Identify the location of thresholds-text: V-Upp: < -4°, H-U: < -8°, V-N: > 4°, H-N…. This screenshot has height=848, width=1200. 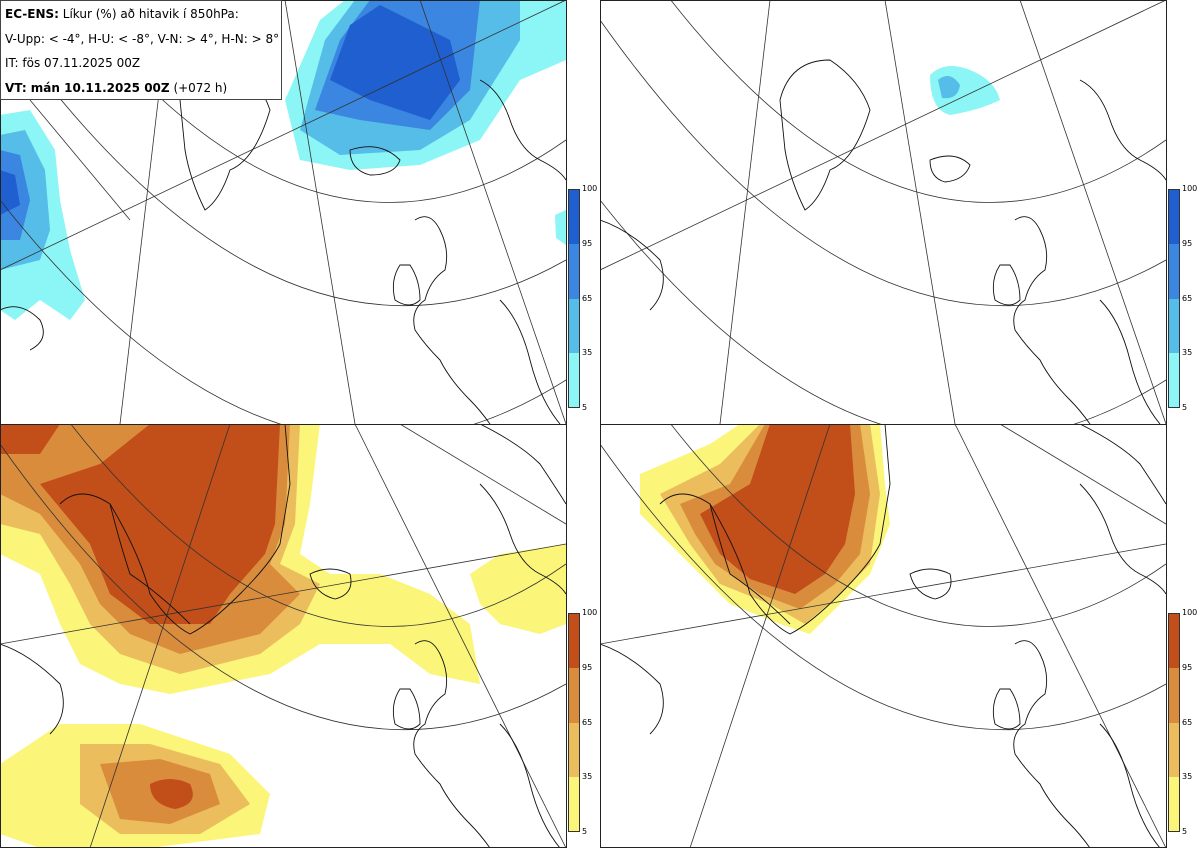
(142, 38).